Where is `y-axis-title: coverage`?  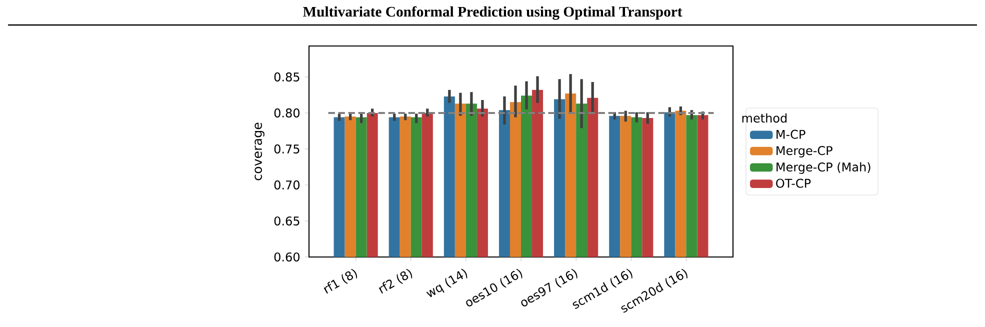 y-axis-title: coverage is located at coordinates (259, 151).